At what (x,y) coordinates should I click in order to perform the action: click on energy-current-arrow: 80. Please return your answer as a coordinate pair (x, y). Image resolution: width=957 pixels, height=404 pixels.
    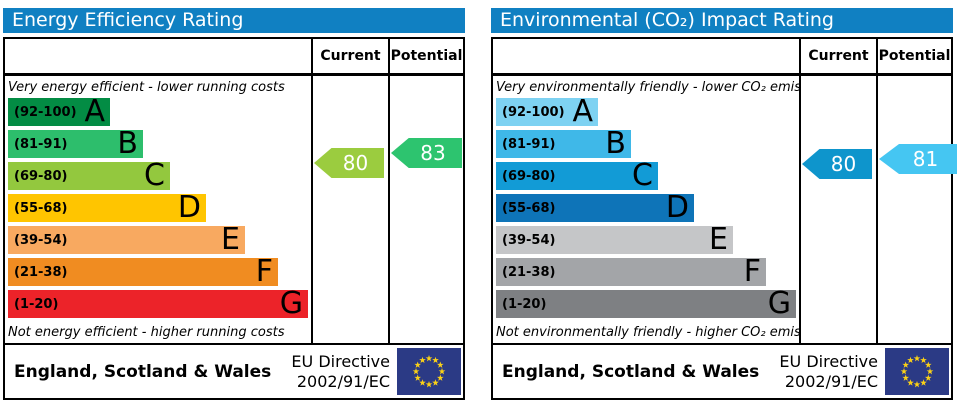
    Looking at the image, I should click on (349, 163).